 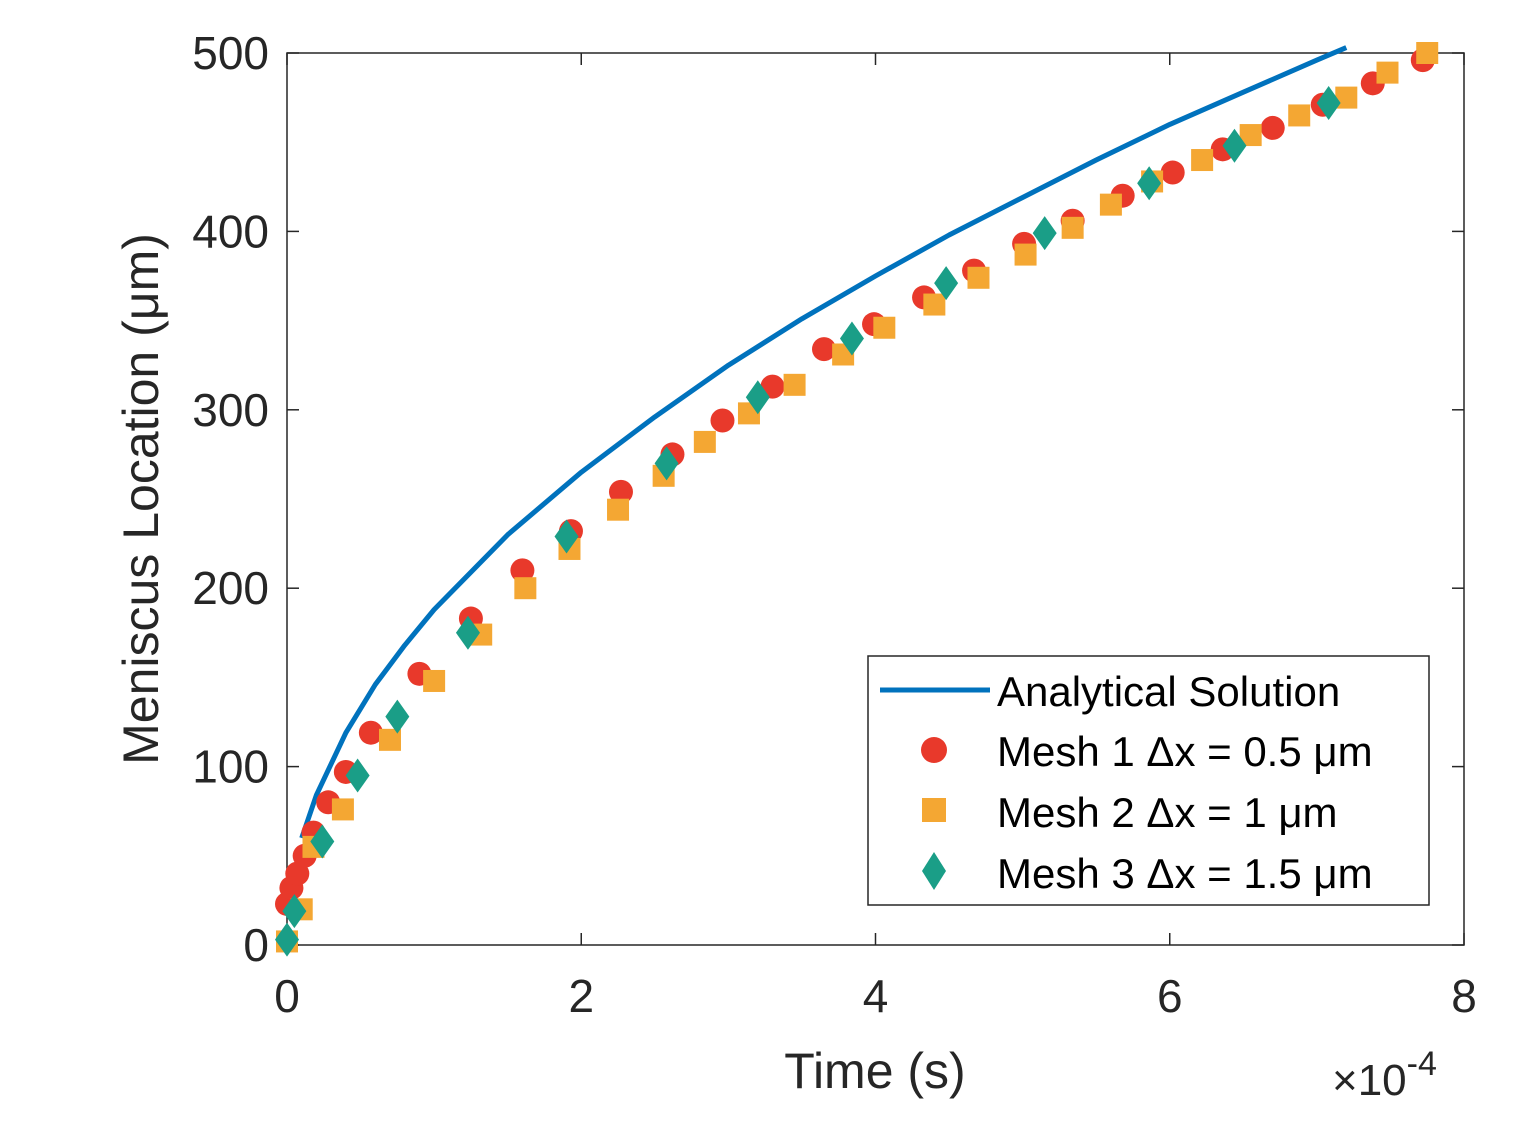 I want to click on y-tick-label: 500, so click(x=230, y=53).